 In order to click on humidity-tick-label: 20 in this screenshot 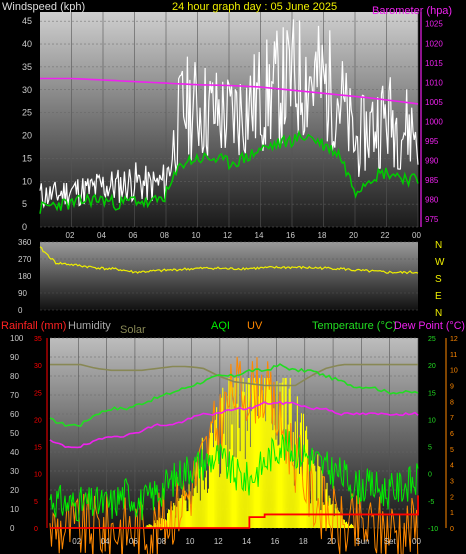, I will do `click(14, 490)`.